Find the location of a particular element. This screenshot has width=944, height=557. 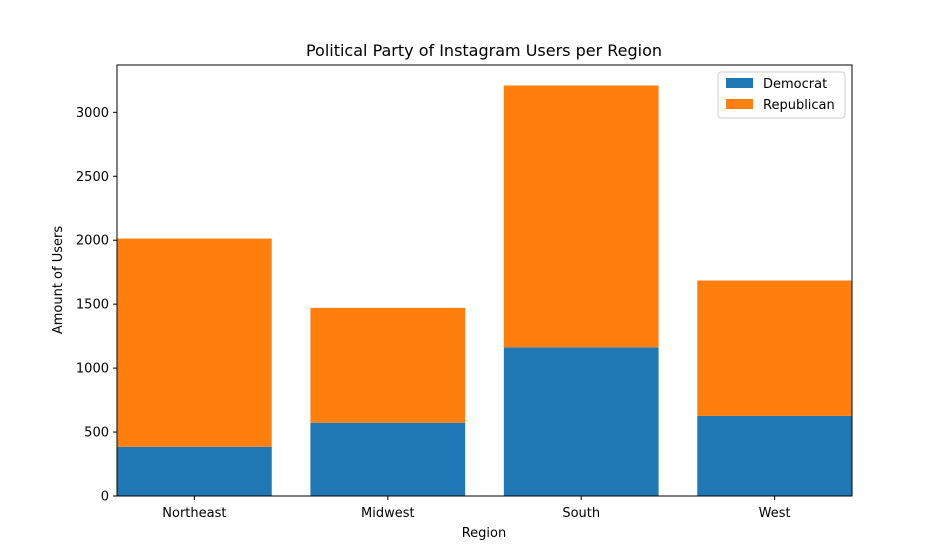

y-tick-label-2500: 2500 is located at coordinates (92, 177).